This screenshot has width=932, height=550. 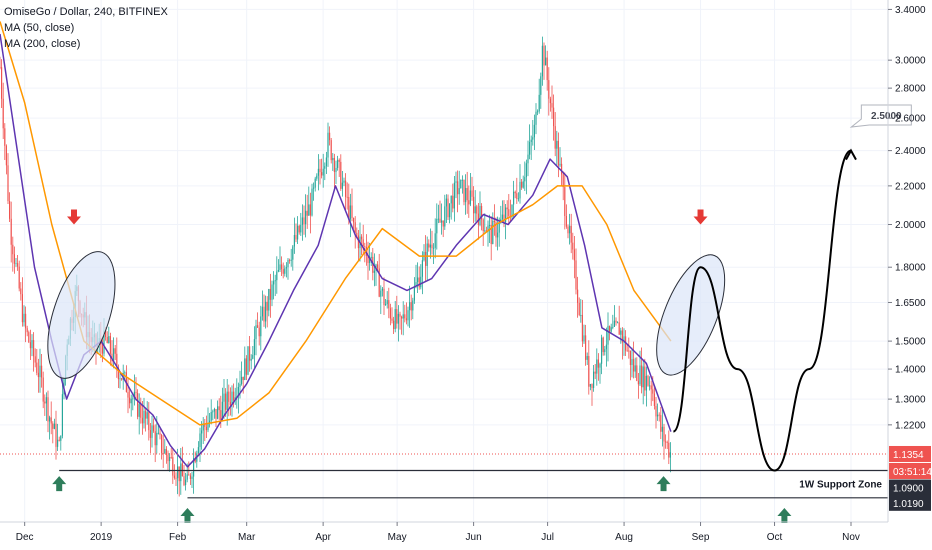 I want to click on time-axis: Dec 2019 Feb Mar Apr May Jun Jul Aug Sep Oct Nov, so click(x=438, y=532).